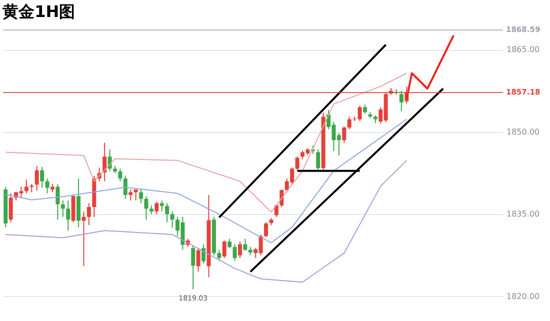 This screenshot has width=550, height=321. Describe the element at coordinates (39, 11) in the screenshot. I see `chart-title: 黄金1H图` at that location.